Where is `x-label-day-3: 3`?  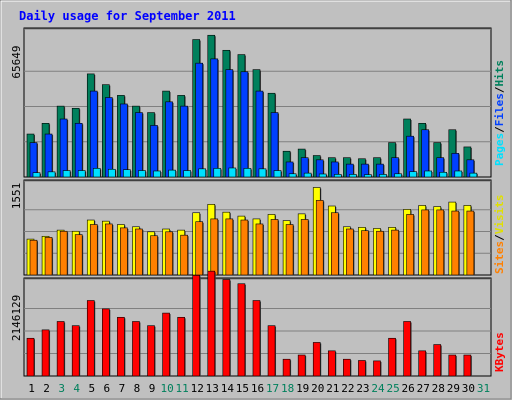
x-label-day-3: 3 is located at coordinates (61, 388).